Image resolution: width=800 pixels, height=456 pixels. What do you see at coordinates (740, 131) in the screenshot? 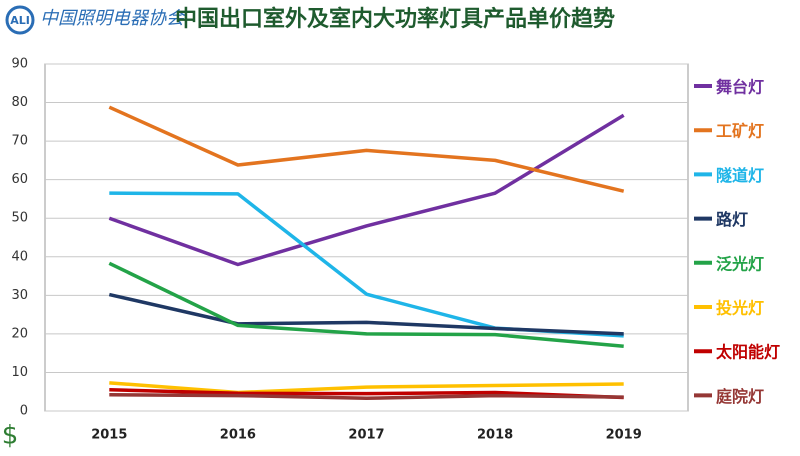
I see `legend-label: 工矿灯` at bounding box center [740, 131].